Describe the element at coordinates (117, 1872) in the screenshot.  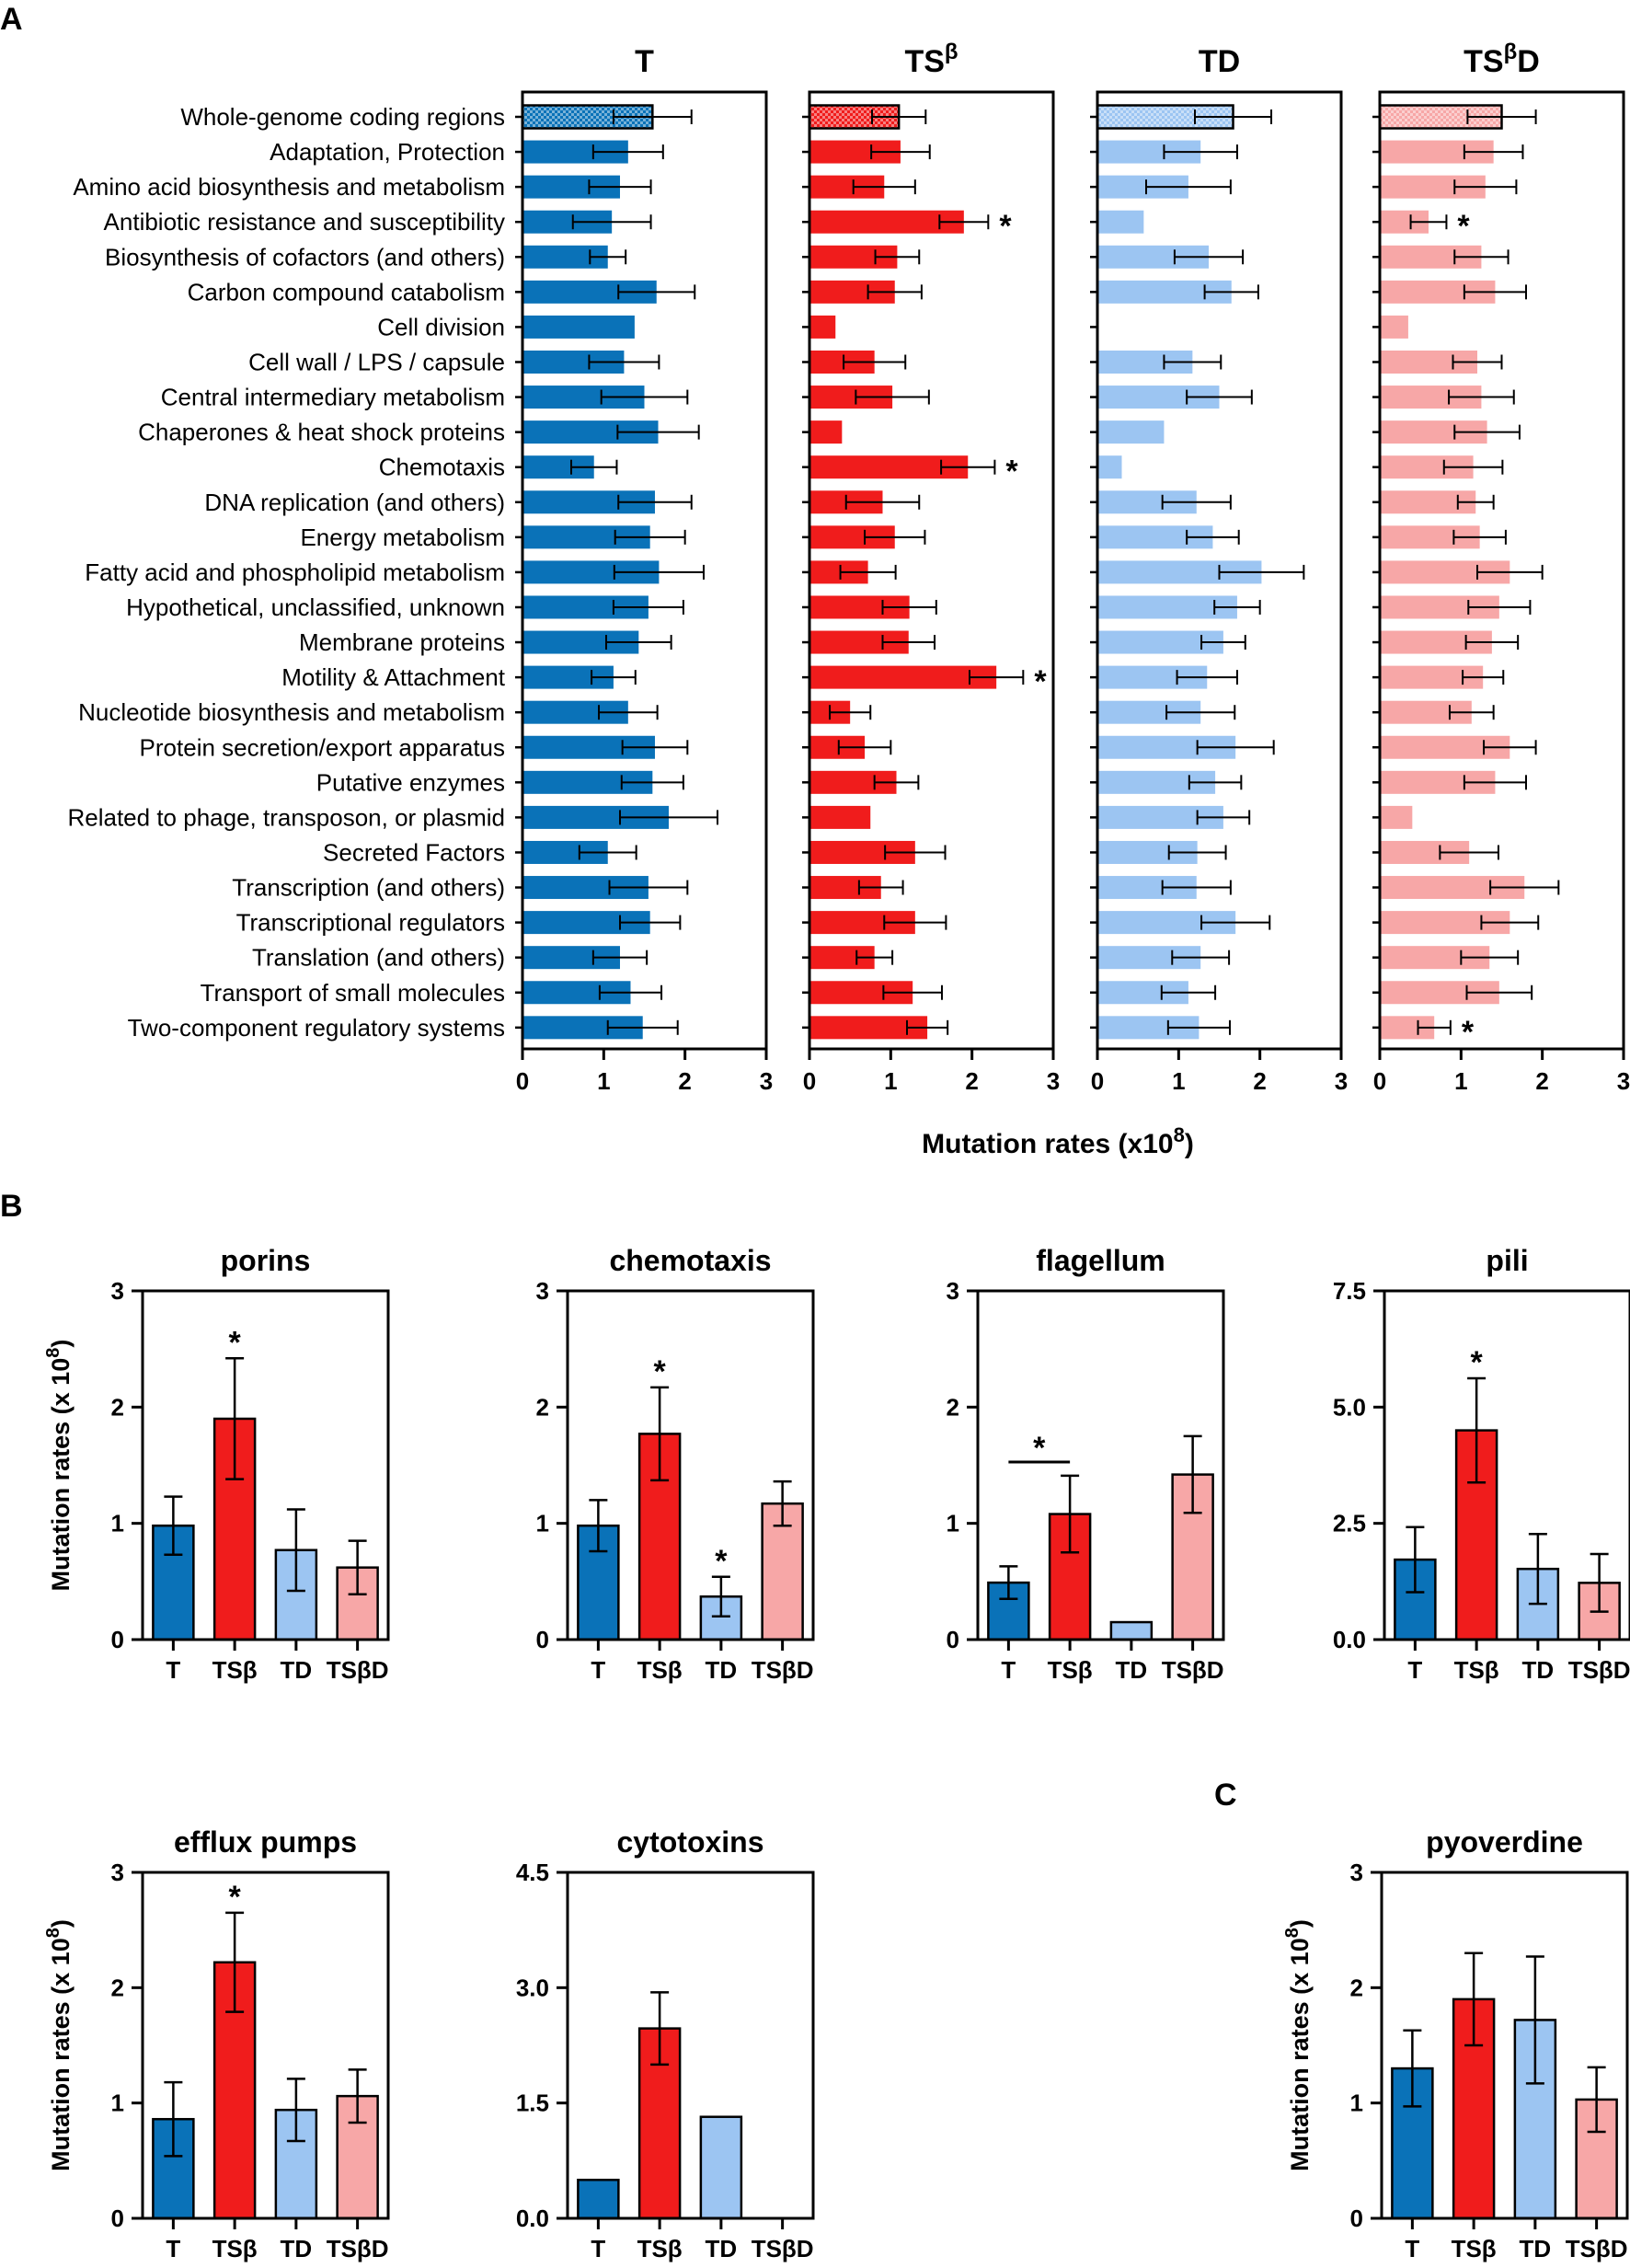
I see `y-tick-label: 3` at that location.